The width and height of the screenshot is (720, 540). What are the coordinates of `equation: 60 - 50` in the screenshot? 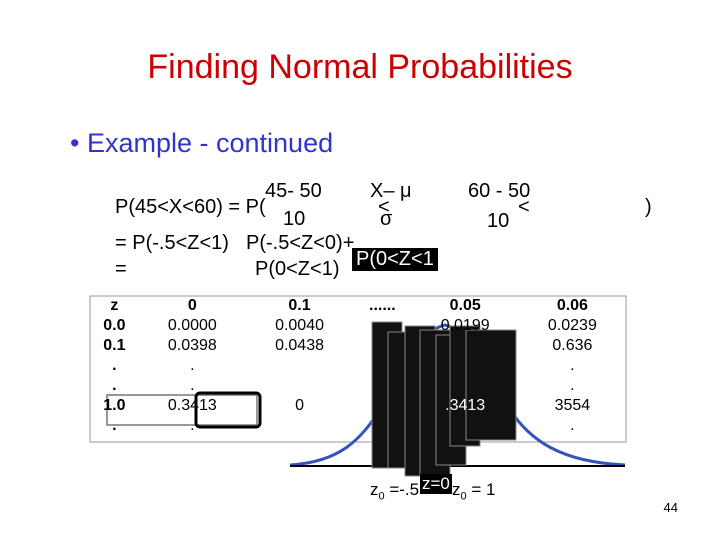 It's located at (499, 191).